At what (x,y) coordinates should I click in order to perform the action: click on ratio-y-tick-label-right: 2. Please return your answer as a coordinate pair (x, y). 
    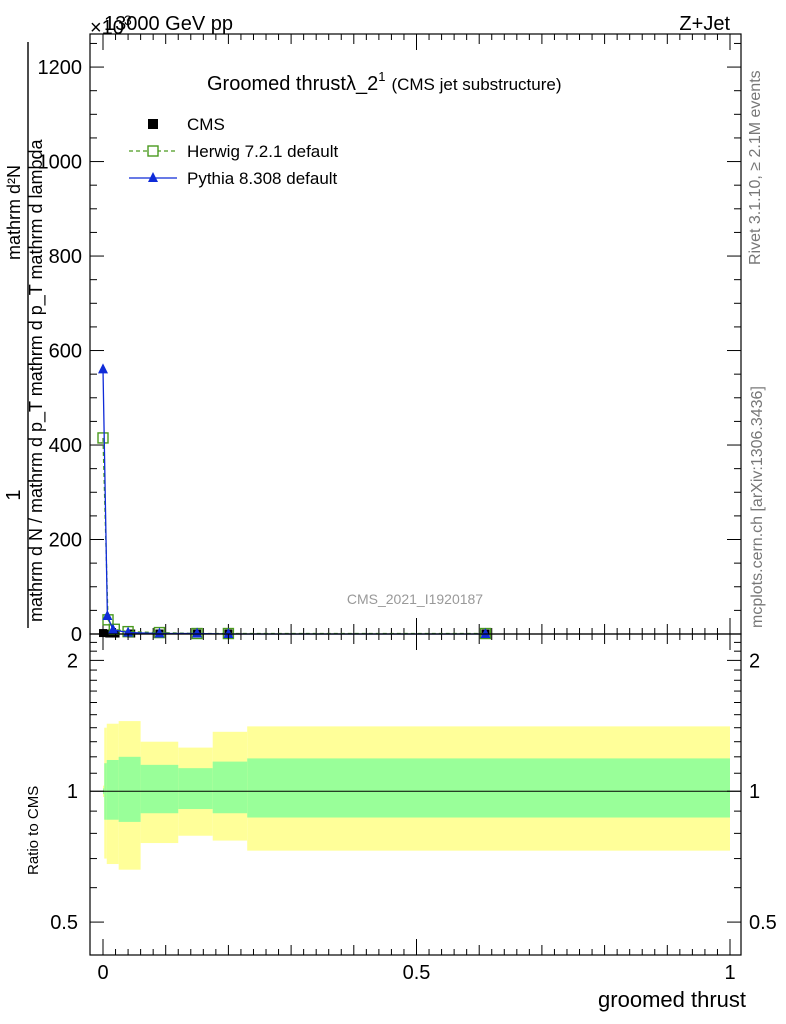
    Looking at the image, I should click on (754, 661).